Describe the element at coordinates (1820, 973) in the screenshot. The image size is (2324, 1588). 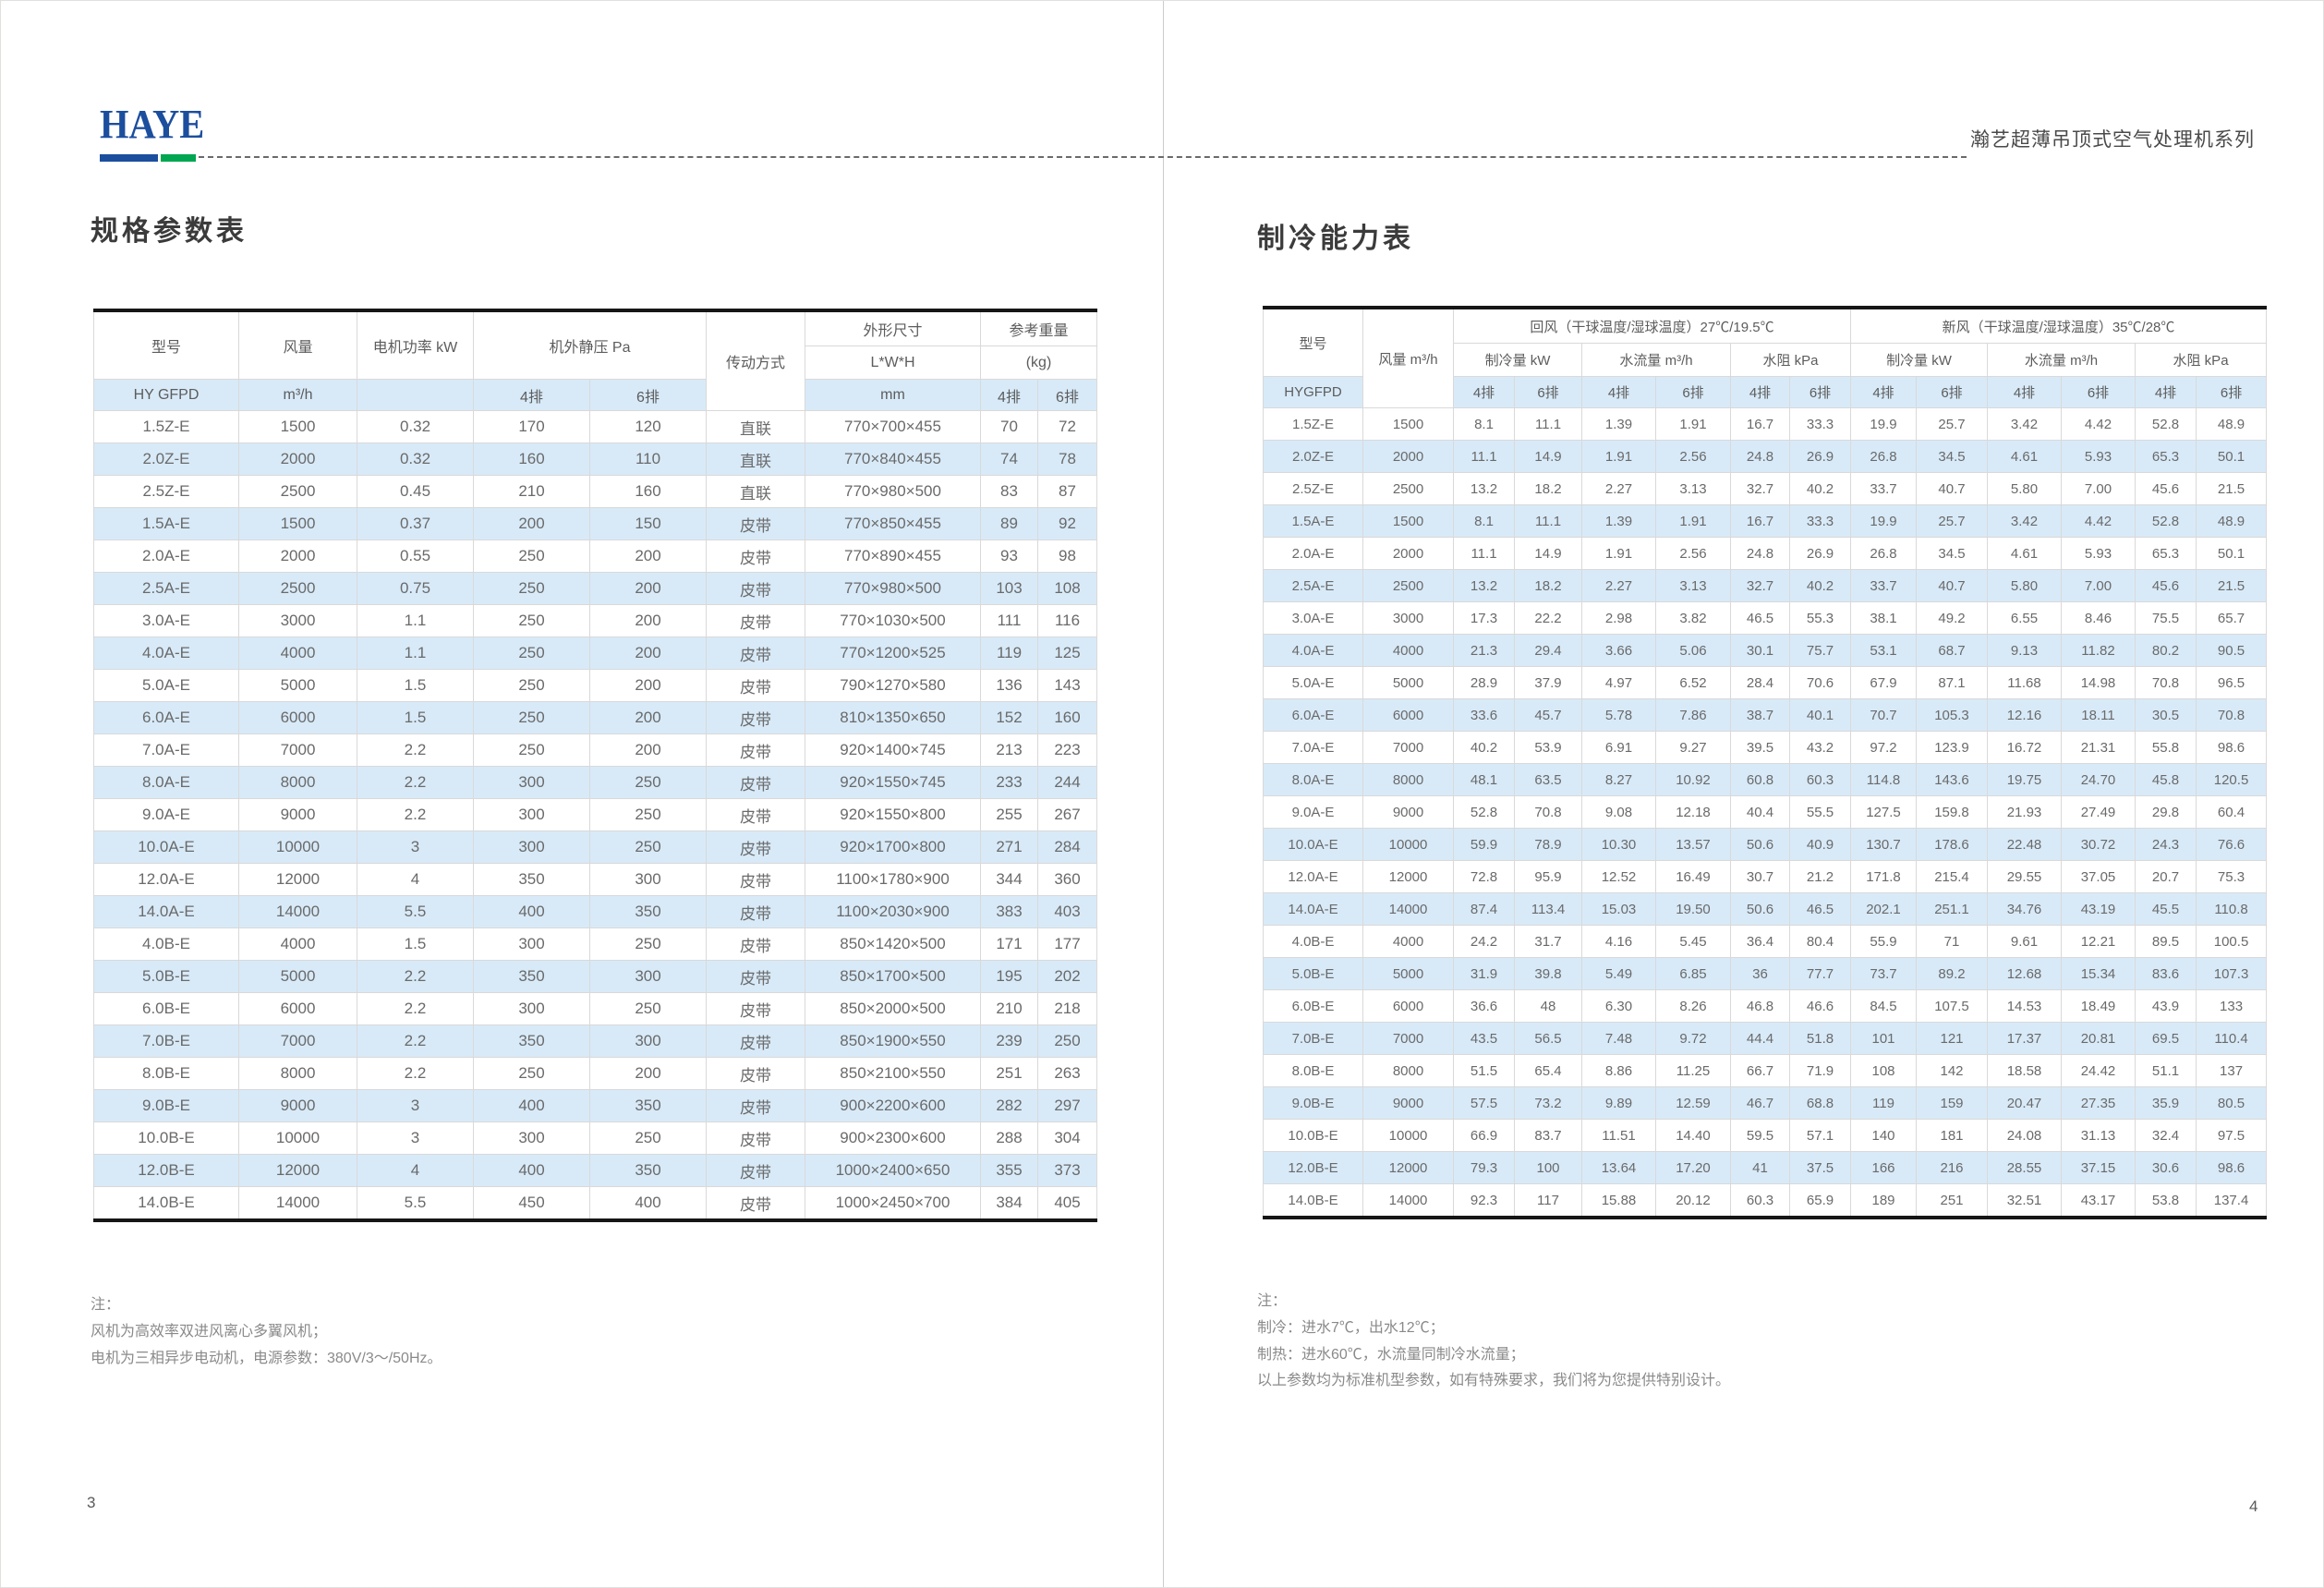
I see `table-cell: 77.7` at that location.